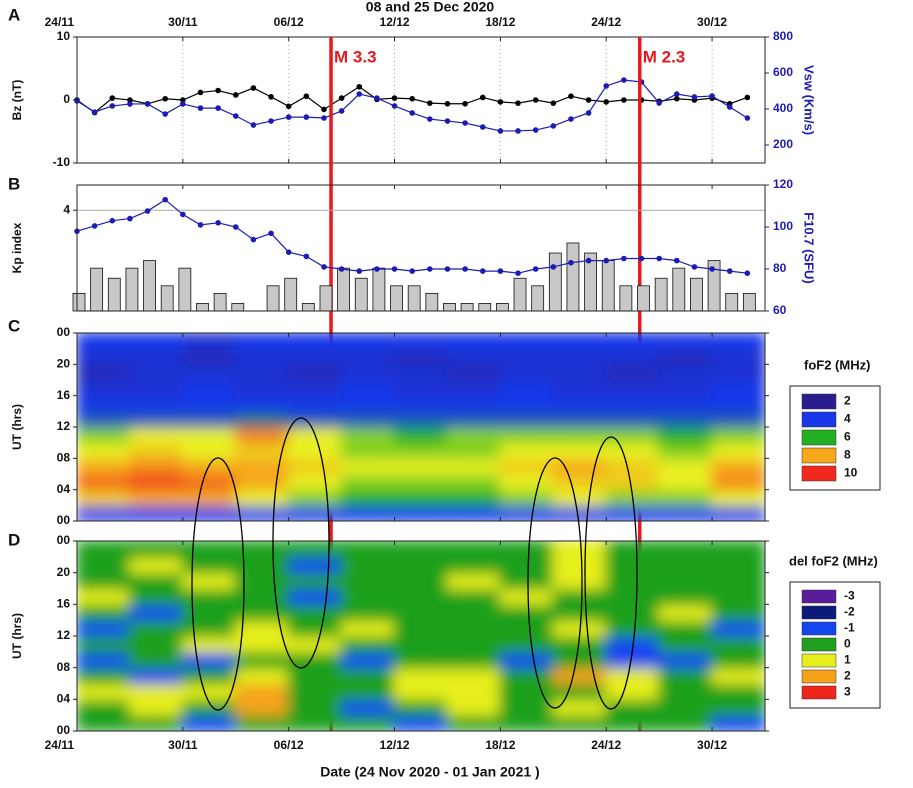  Describe the element at coordinates (14, 14) in the screenshot. I see `panel-letter: A` at that location.